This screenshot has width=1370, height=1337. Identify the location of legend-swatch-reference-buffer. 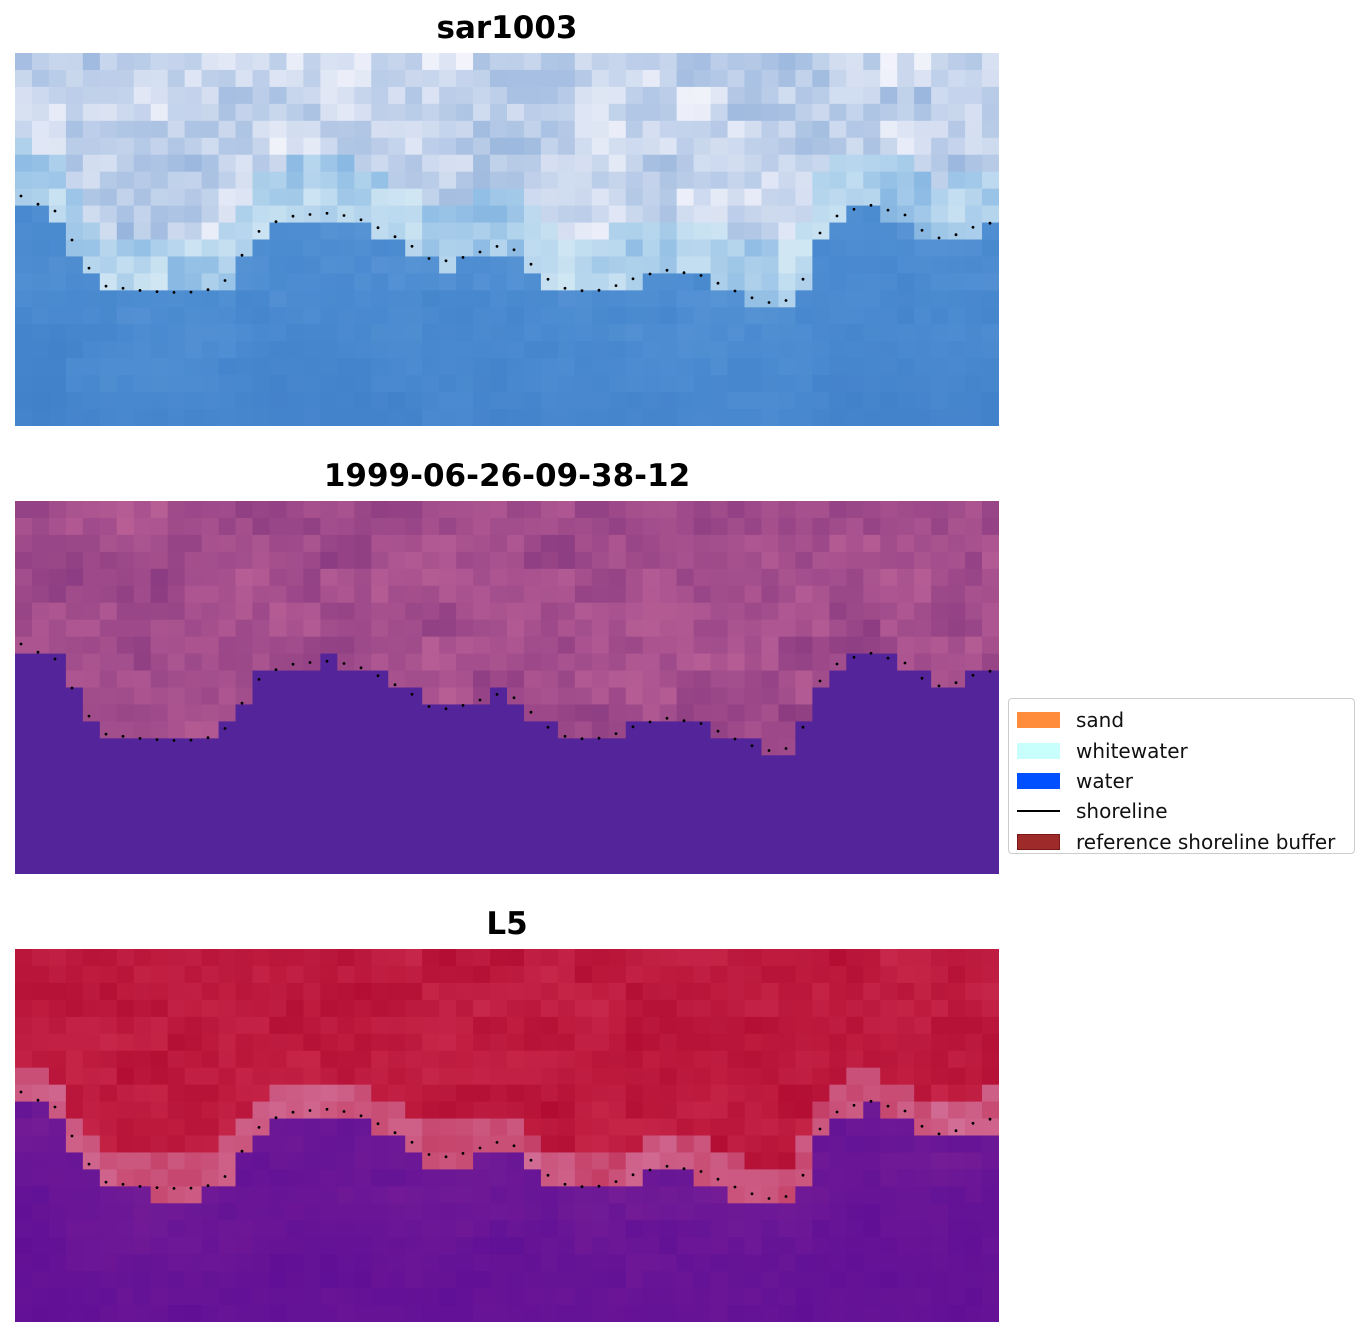
(1038, 841).